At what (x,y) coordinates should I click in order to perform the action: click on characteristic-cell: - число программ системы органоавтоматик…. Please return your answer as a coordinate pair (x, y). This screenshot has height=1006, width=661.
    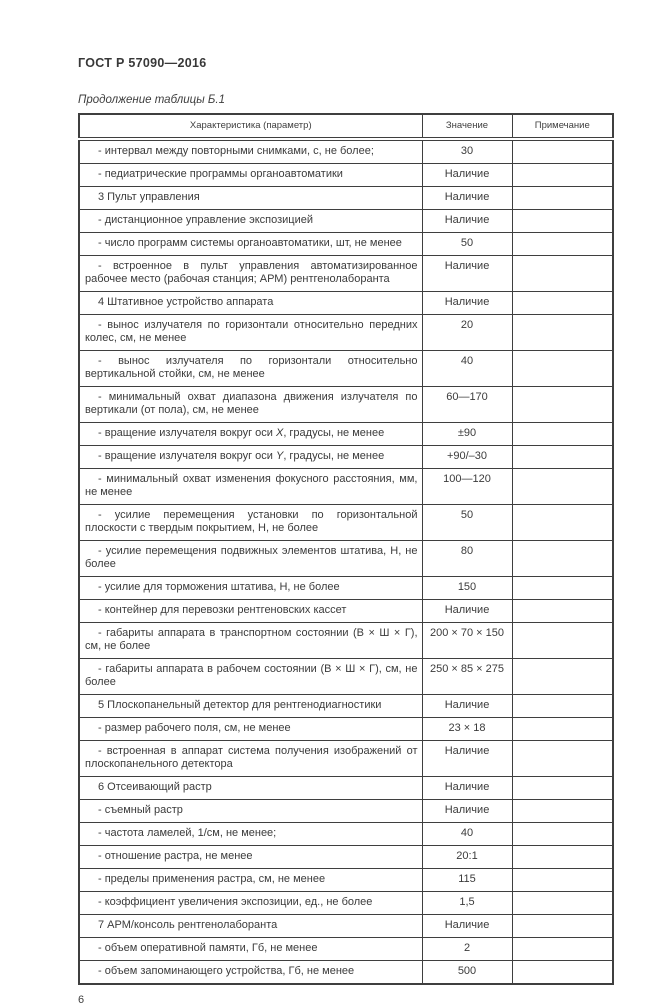
    Looking at the image, I should click on (250, 244).